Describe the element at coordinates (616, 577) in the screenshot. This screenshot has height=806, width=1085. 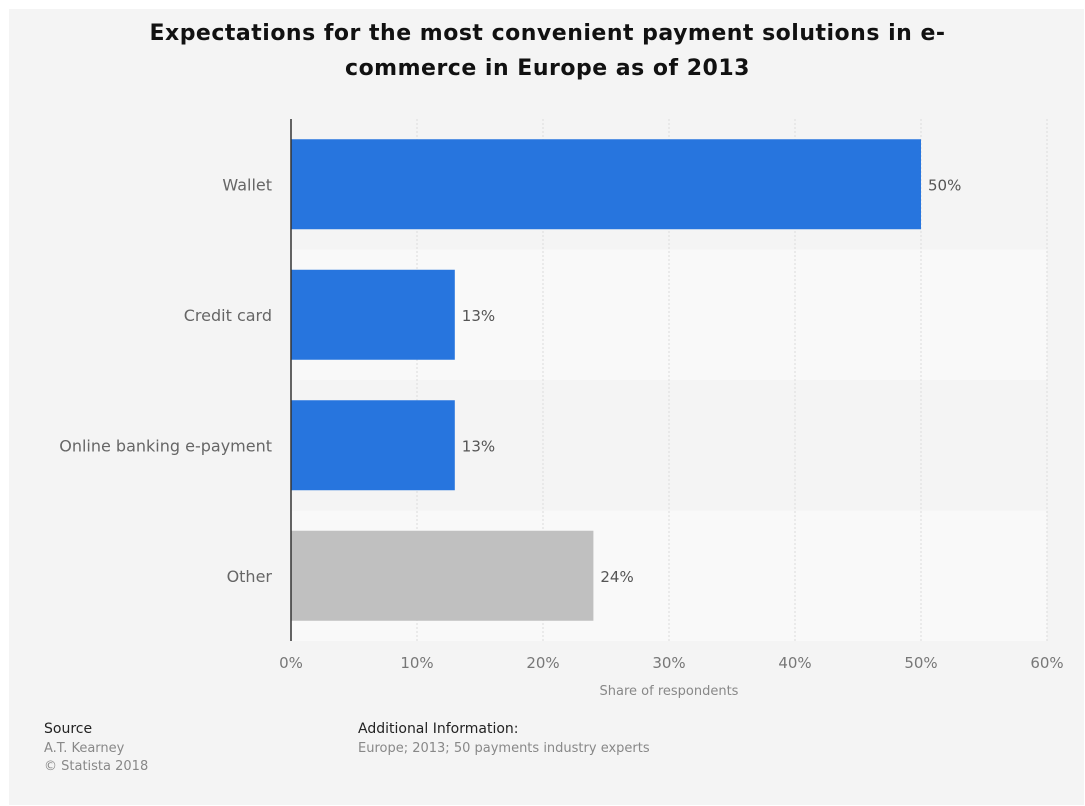
I see `value-label: 24%` at that location.